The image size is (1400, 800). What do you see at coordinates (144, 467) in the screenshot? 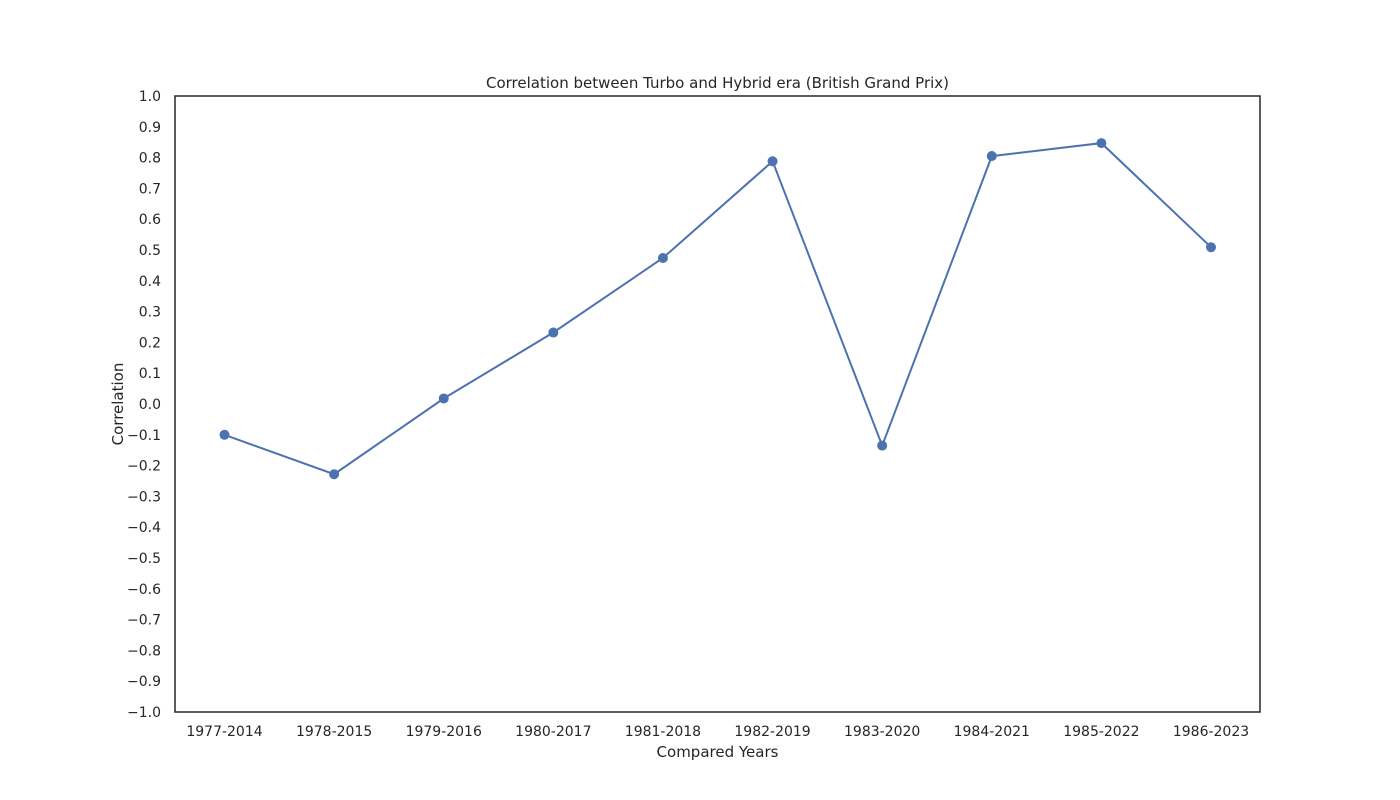
I see `y-tick-label: −0.2` at bounding box center [144, 467].